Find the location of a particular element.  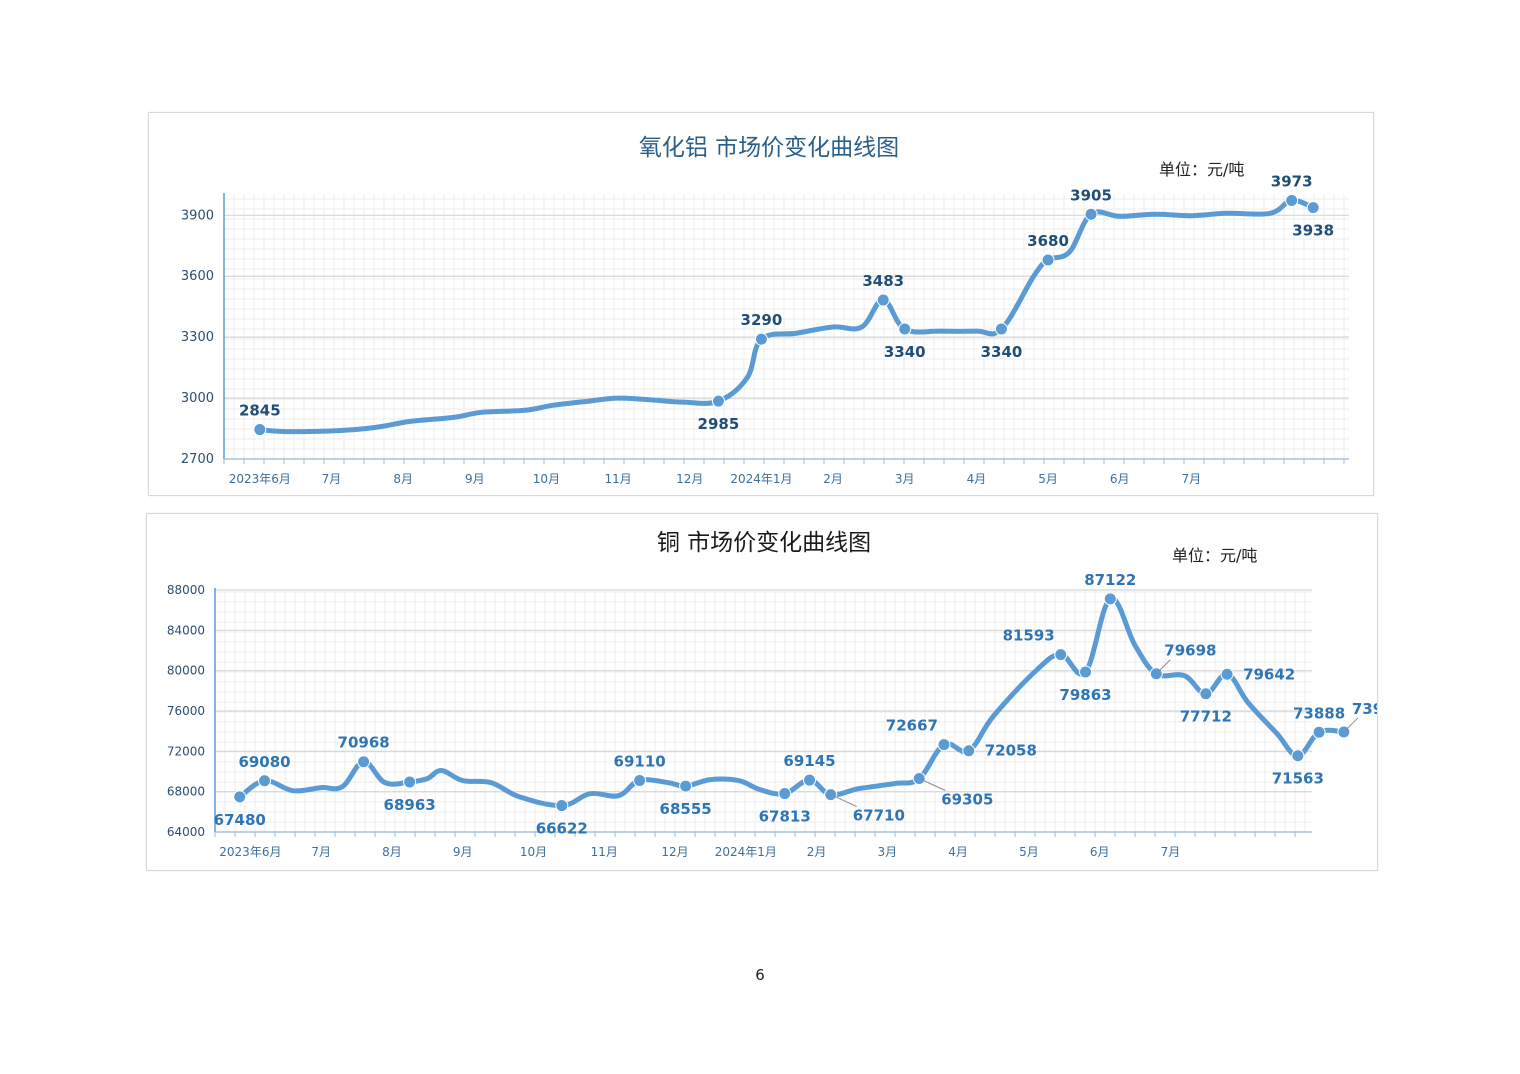

data-label: 3290 is located at coordinates (762, 320).